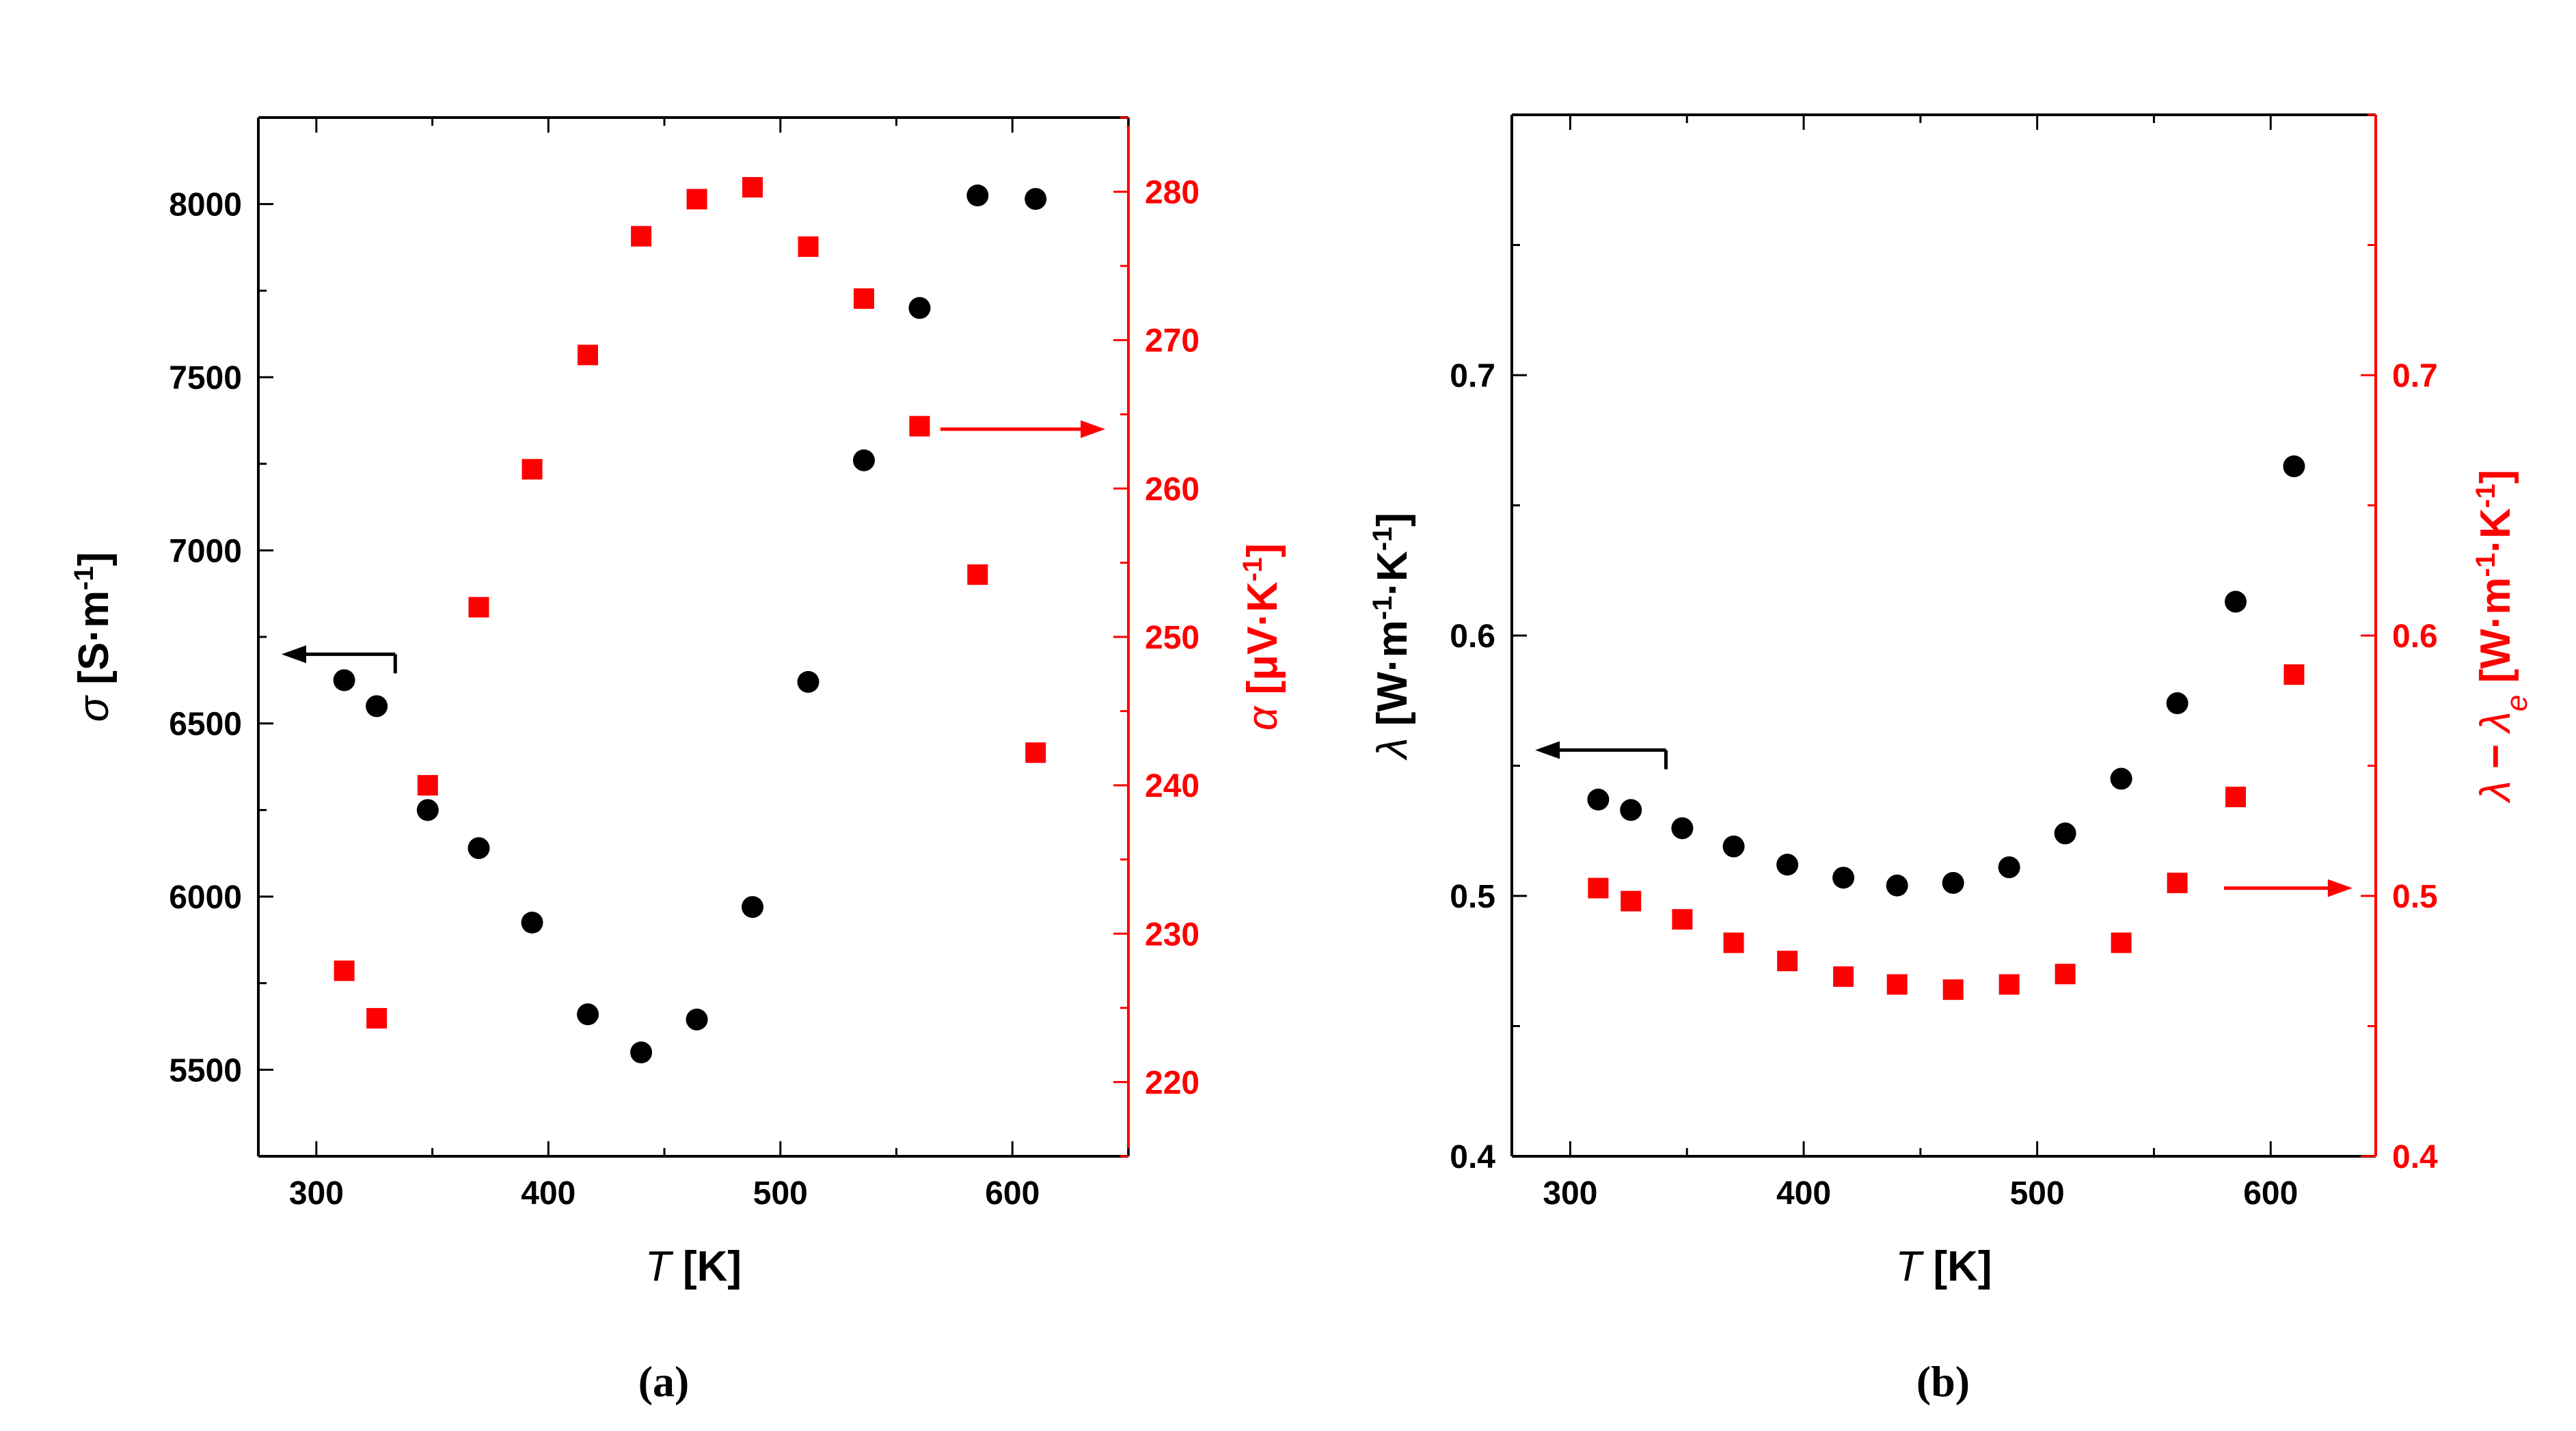 Image resolution: width=2576 pixels, height=1431 pixels. I want to click on y-right-tick-label: 0.6, so click(2415, 636).